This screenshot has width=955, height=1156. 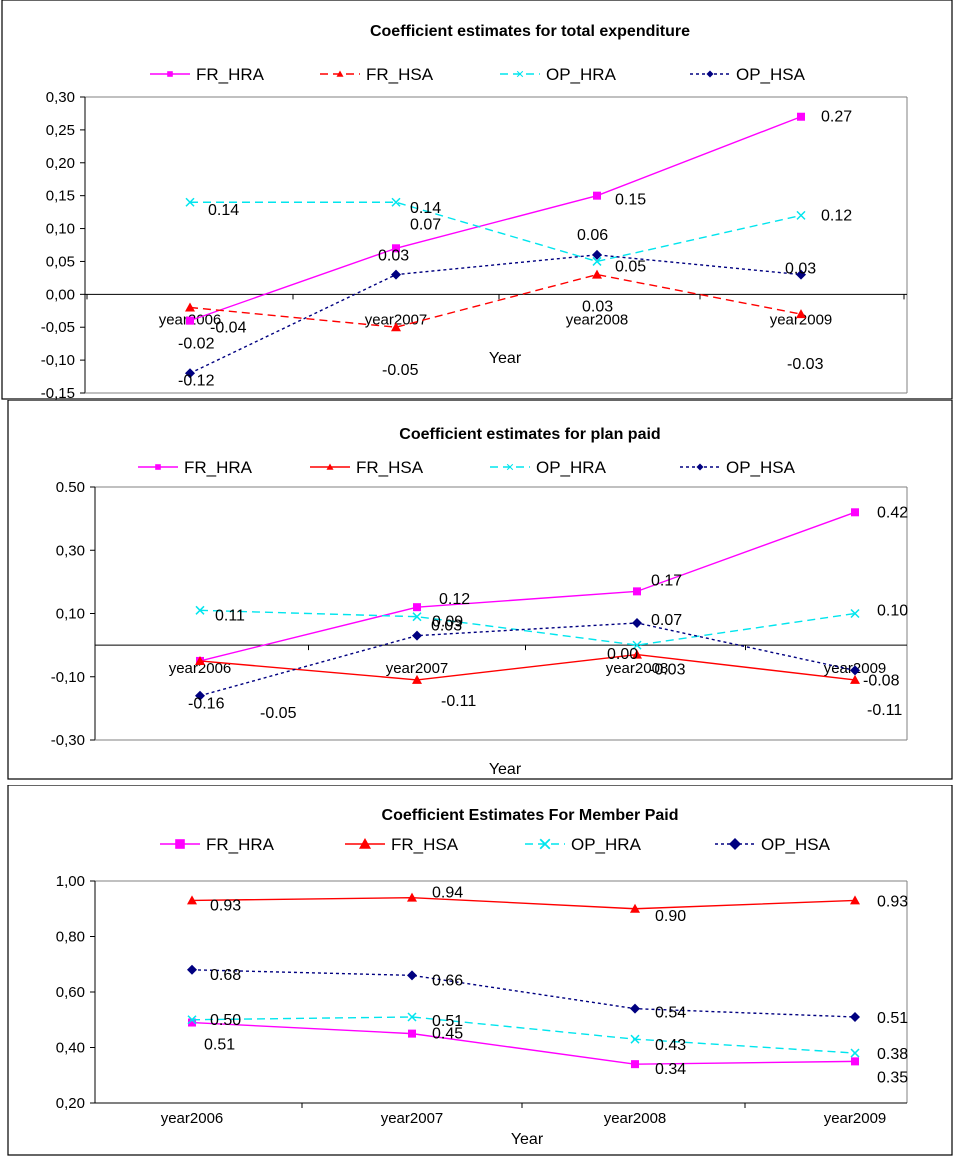 What do you see at coordinates (761, 467) in the screenshot?
I see `legend-label: OP_HSA` at bounding box center [761, 467].